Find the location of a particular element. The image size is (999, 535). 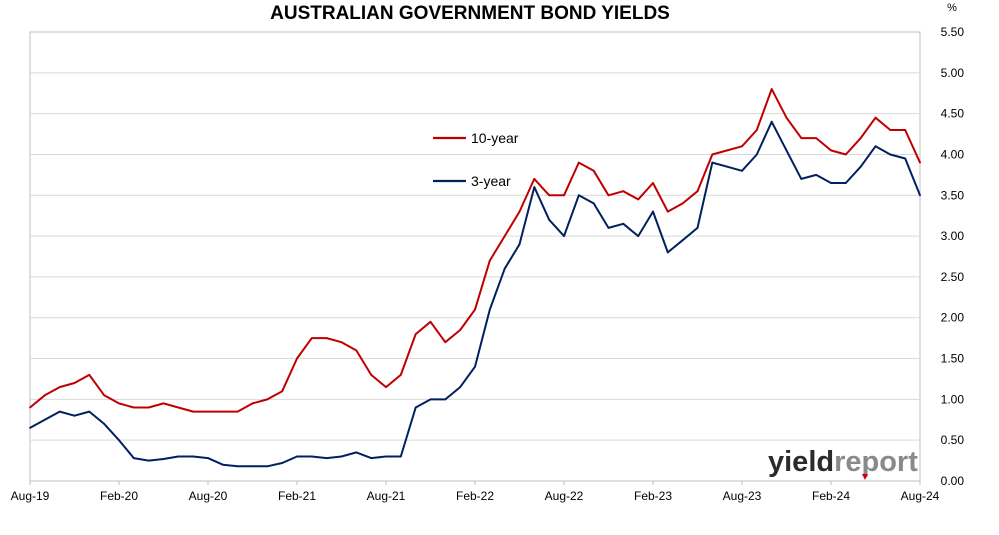

x-tick-label: Aug-20 is located at coordinates (208, 496).